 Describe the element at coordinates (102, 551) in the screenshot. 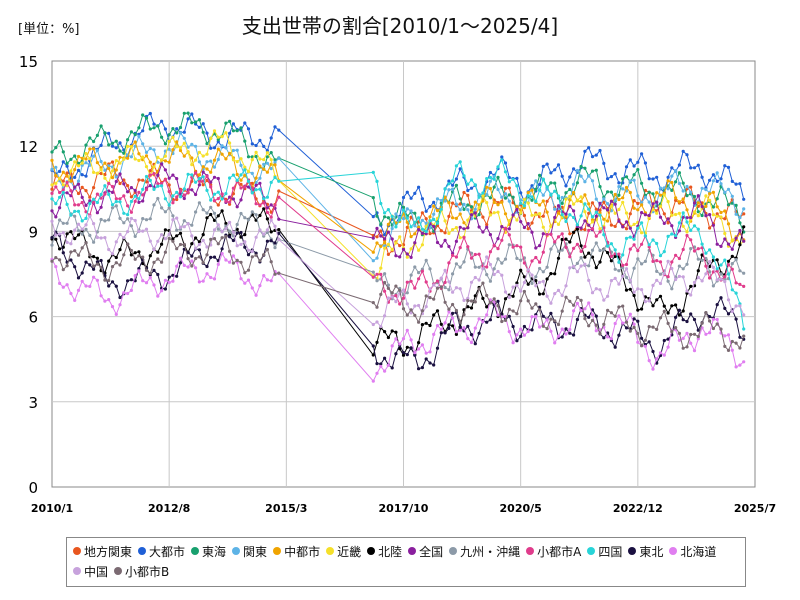

I see `legend-item: 地方関東` at that location.